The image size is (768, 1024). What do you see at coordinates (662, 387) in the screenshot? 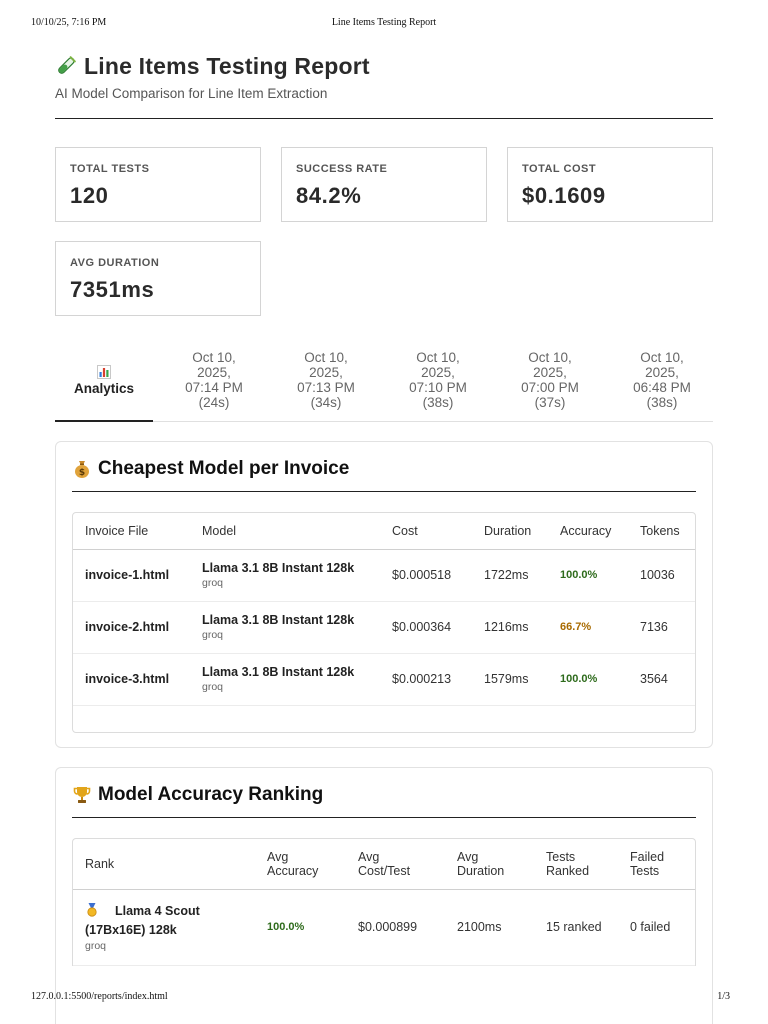
I see `tab-line: 06:48 PM` at bounding box center [662, 387].